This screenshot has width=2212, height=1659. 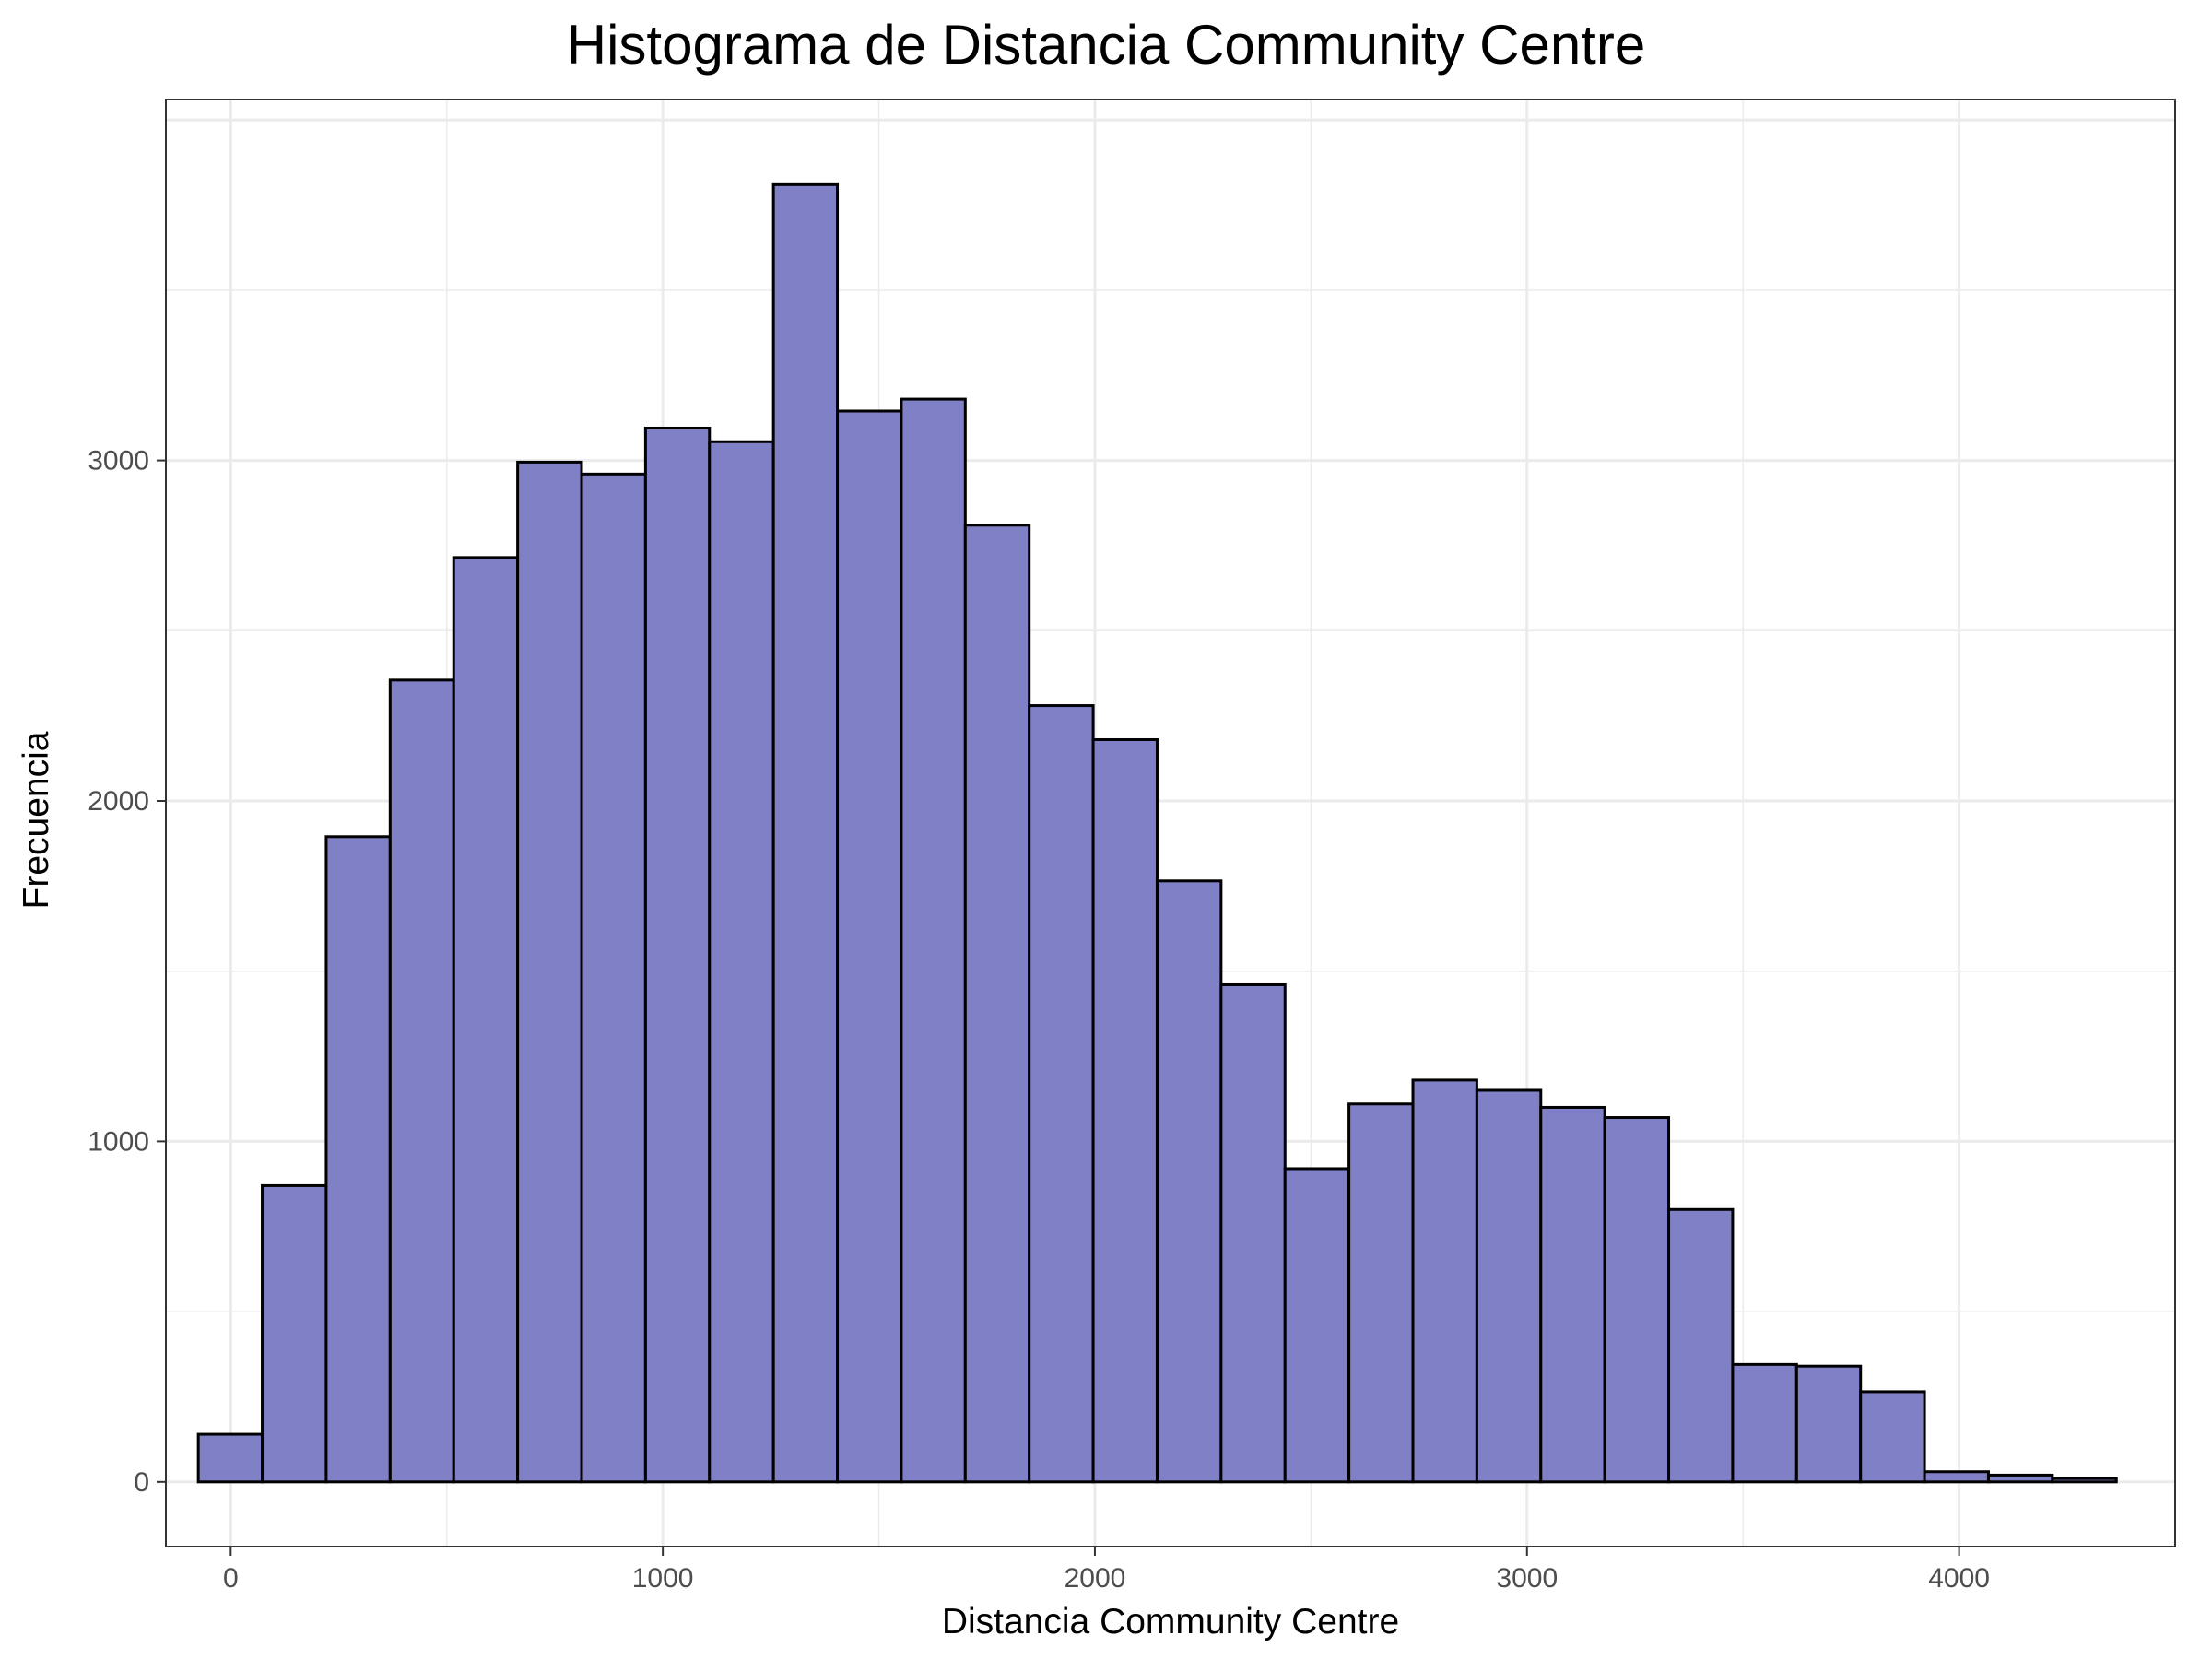 I want to click on x-axis-label: Distancia Community Centre, so click(x=1170, y=1621).